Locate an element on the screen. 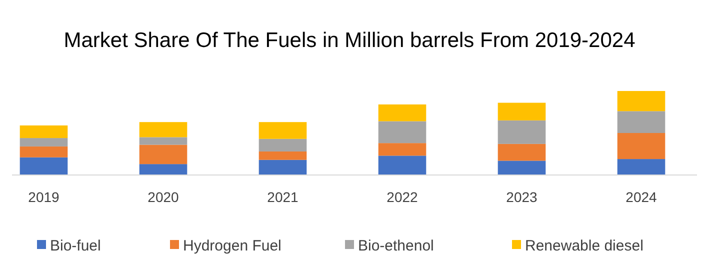  legend-label: Renewable diesel is located at coordinates (584, 245).